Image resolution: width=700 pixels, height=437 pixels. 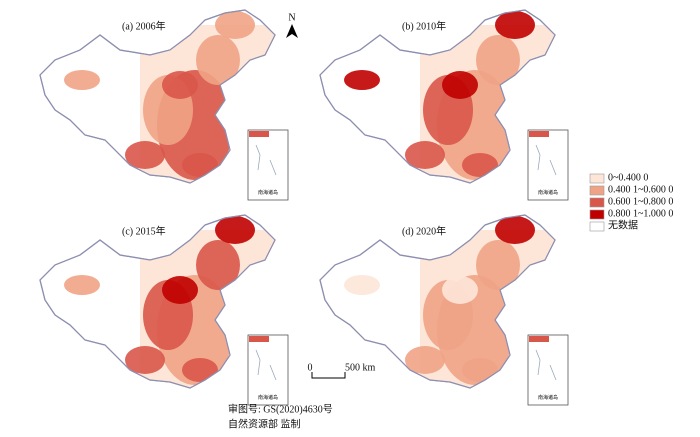 What do you see at coordinates (144, 230) in the screenshot?
I see `panel-label: (c) 2015年` at bounding box center [144, 230].